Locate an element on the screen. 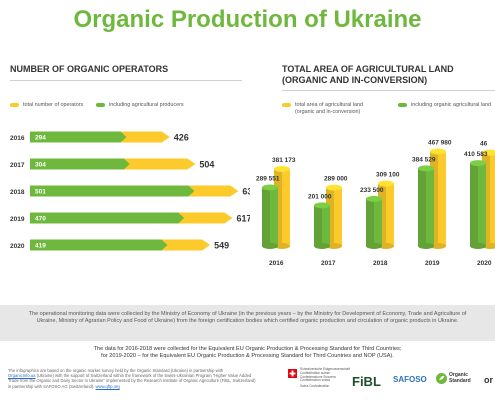 The height and width of the screenshot is (400, 495). organic-land-value-label: 384 529 is located at coordinates (424, 159).